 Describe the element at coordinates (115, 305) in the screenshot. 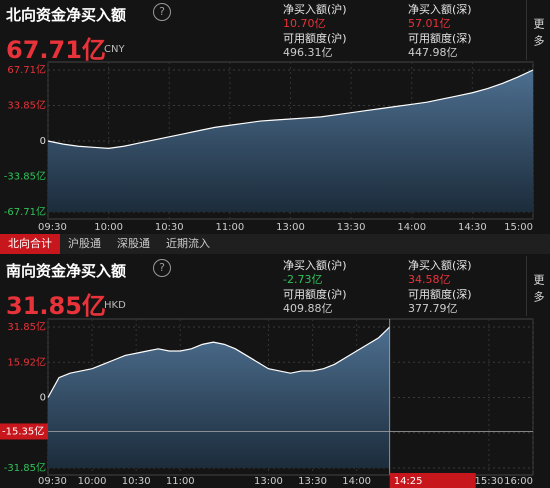

I see `currency: HKD` at that location.